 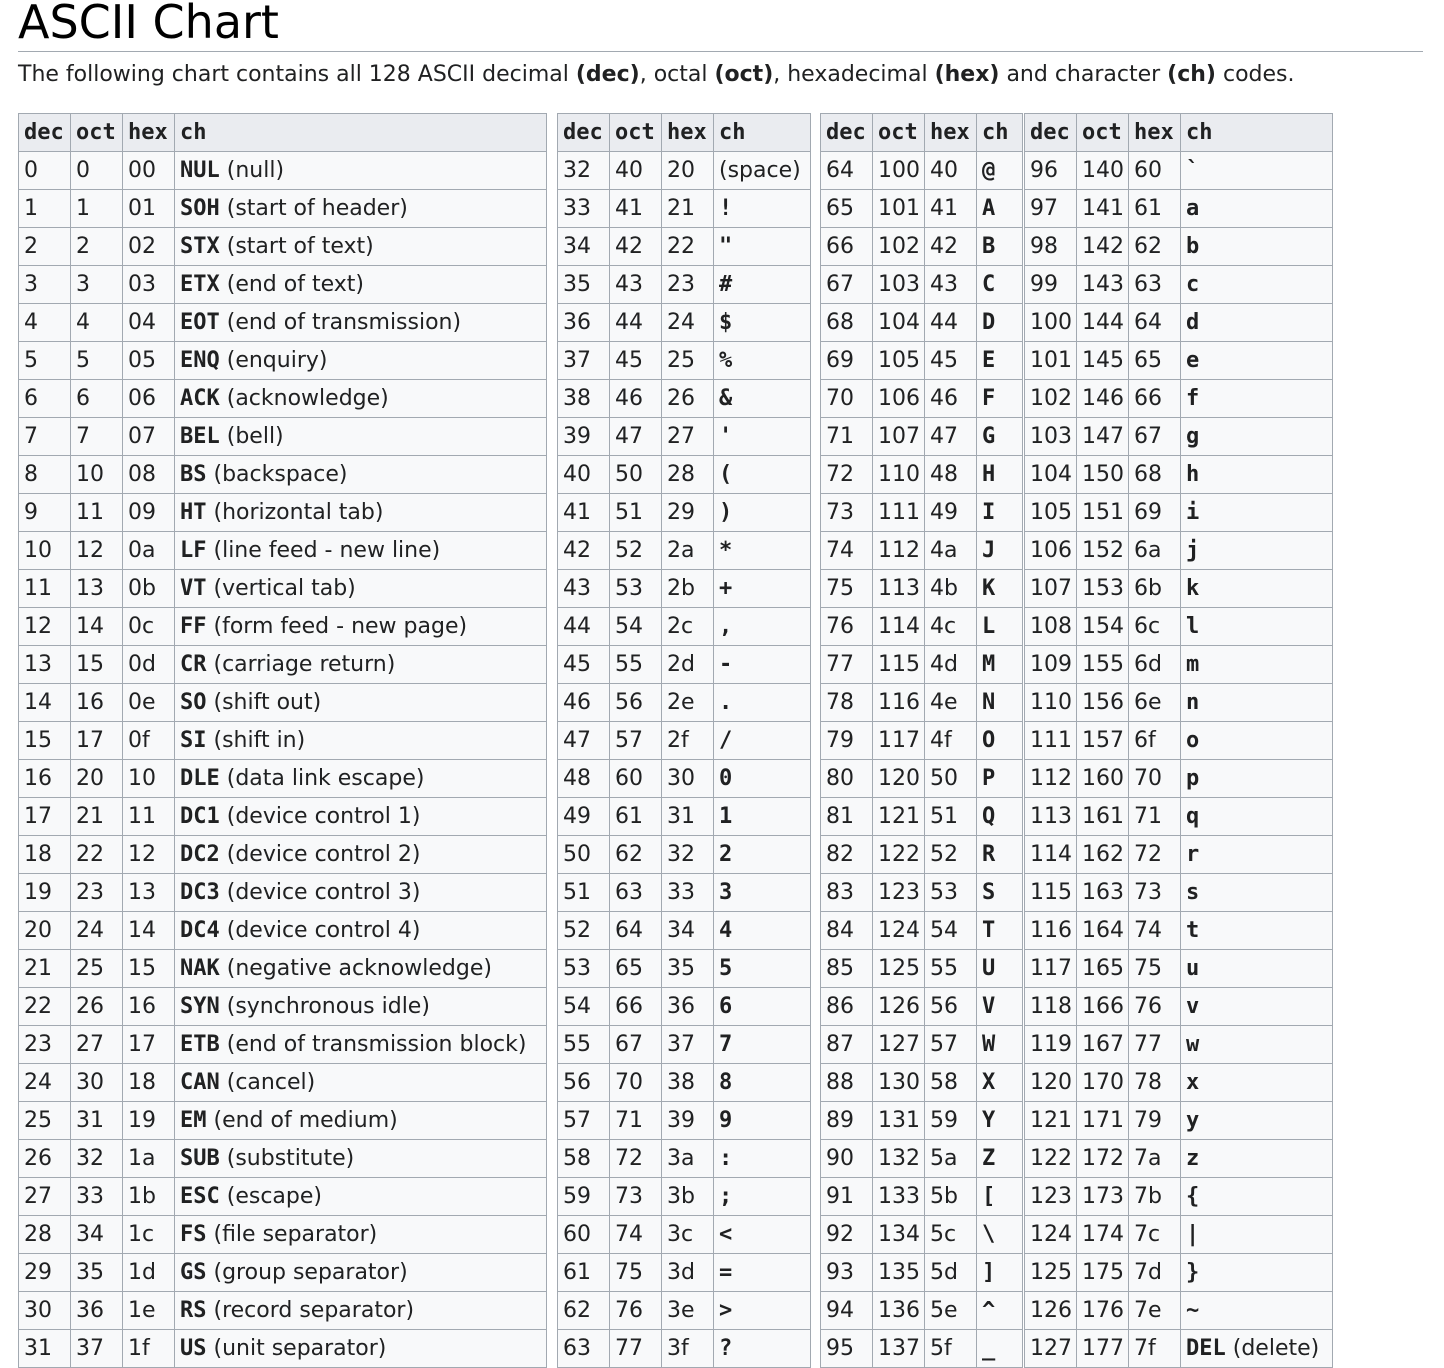 What do you see at coordinates (846, 1234) in the screenshot?
I see `dec-cell: 92` at bounding box center [846, 1234].